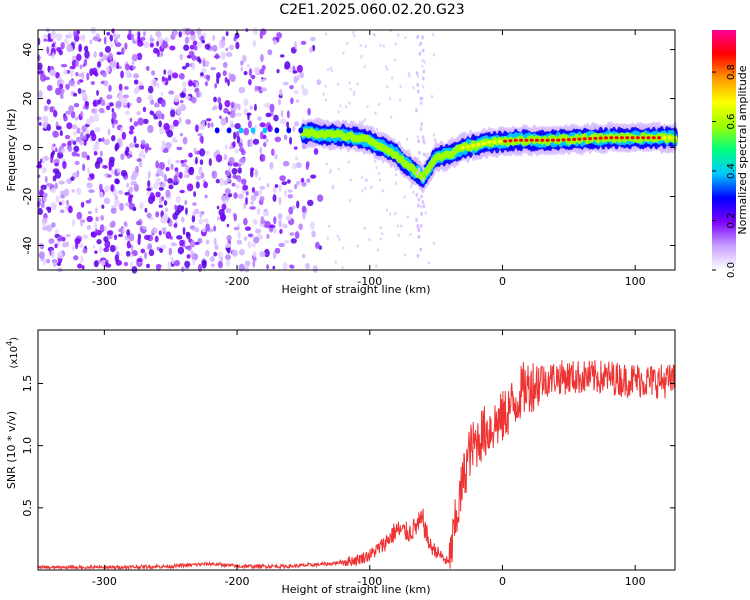  What do you see at coordinates (731, 72) in the screenshot?
I see `colorbar-tick-label: 0.8` at bounding box center [731, 72].